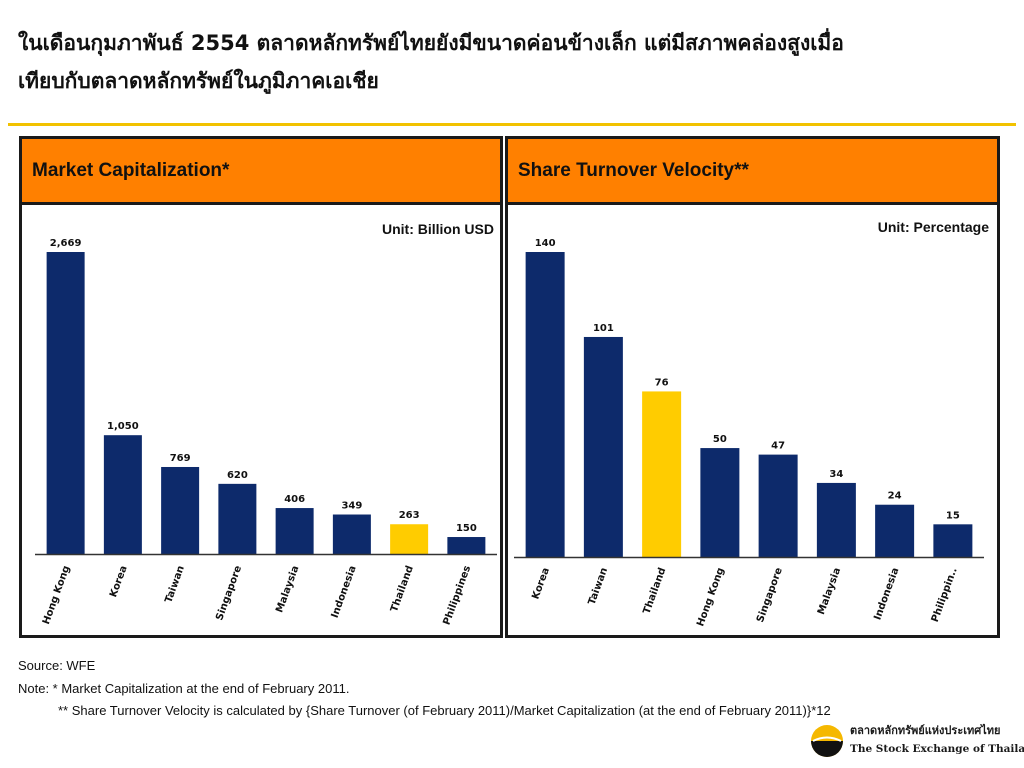  What do you see at coordinates (778, 446) in the screenshot?
I see `turnover-velocity-value-label-singapore: 47` at bounding box center [778, 446].